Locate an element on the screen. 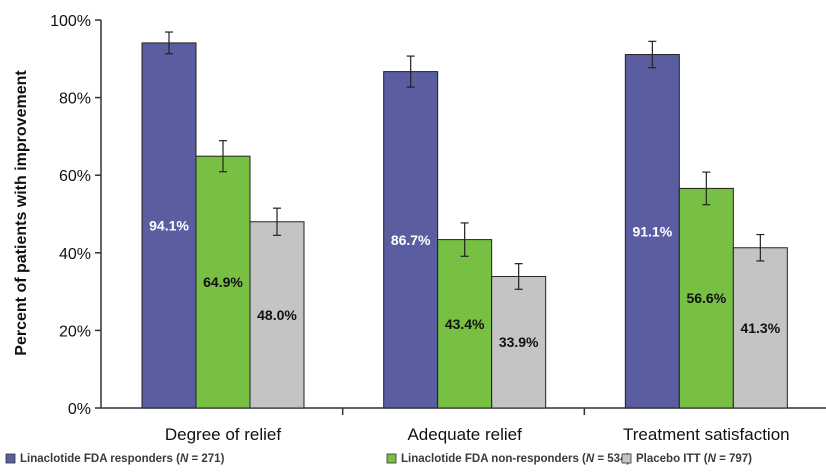 The height and width of the screenshot is (476, 826). y-tick-label: 80% is located at coordinates (75, 99).